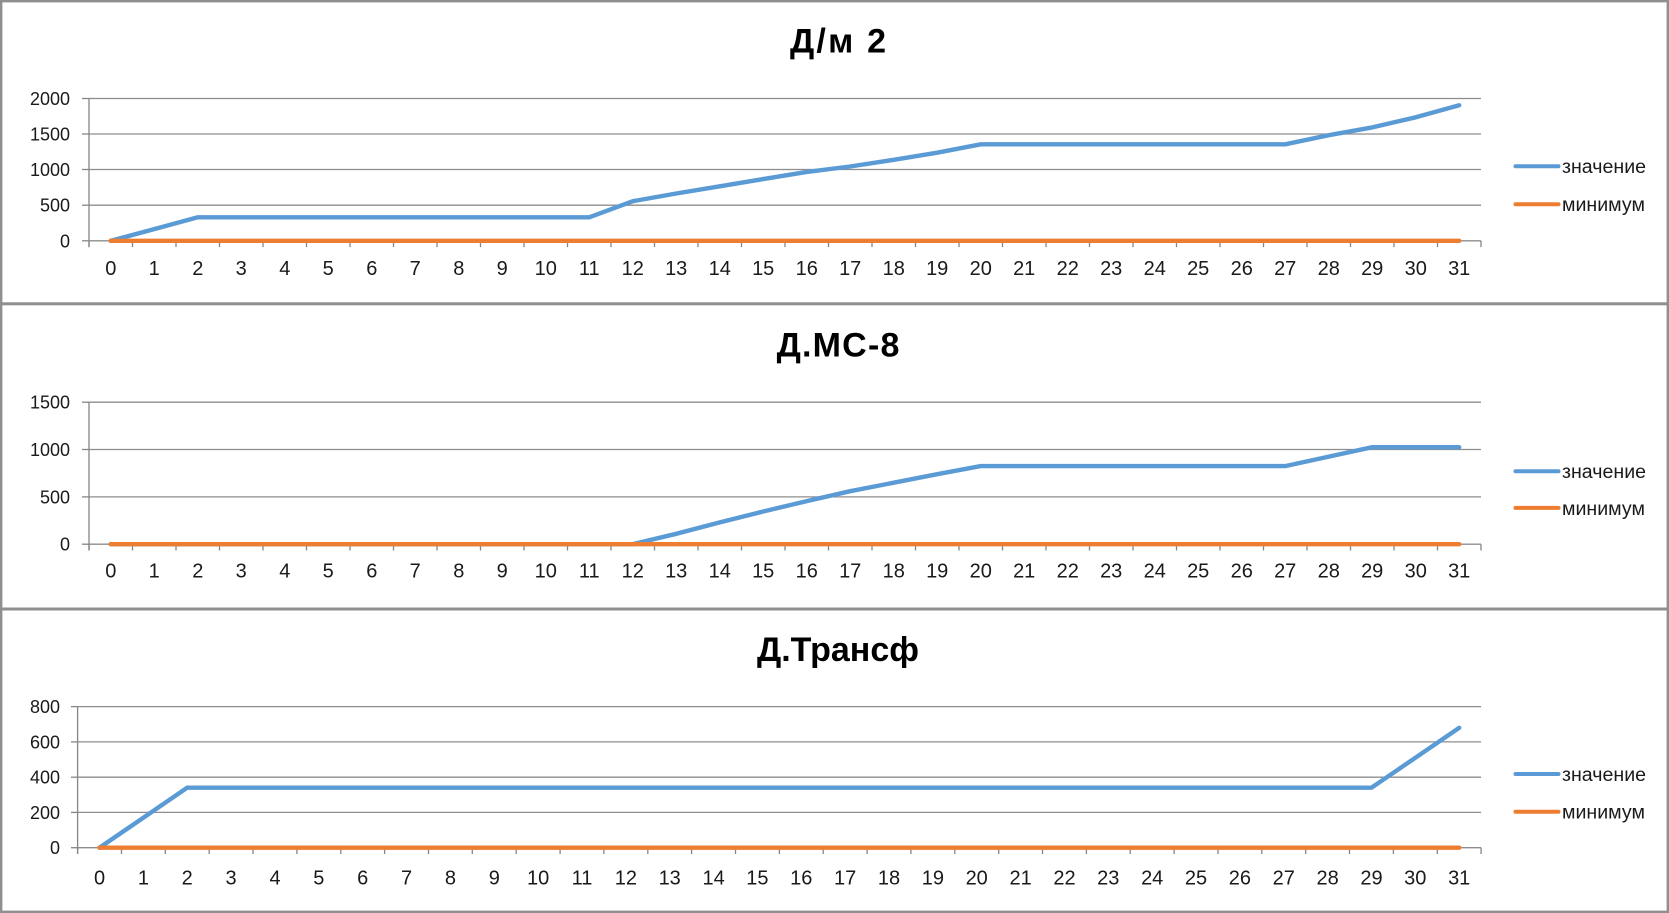 Image resolution: width=1669 pixels, height=913 pixels. I want to click on svg-text: 25, so click(1198, 572).